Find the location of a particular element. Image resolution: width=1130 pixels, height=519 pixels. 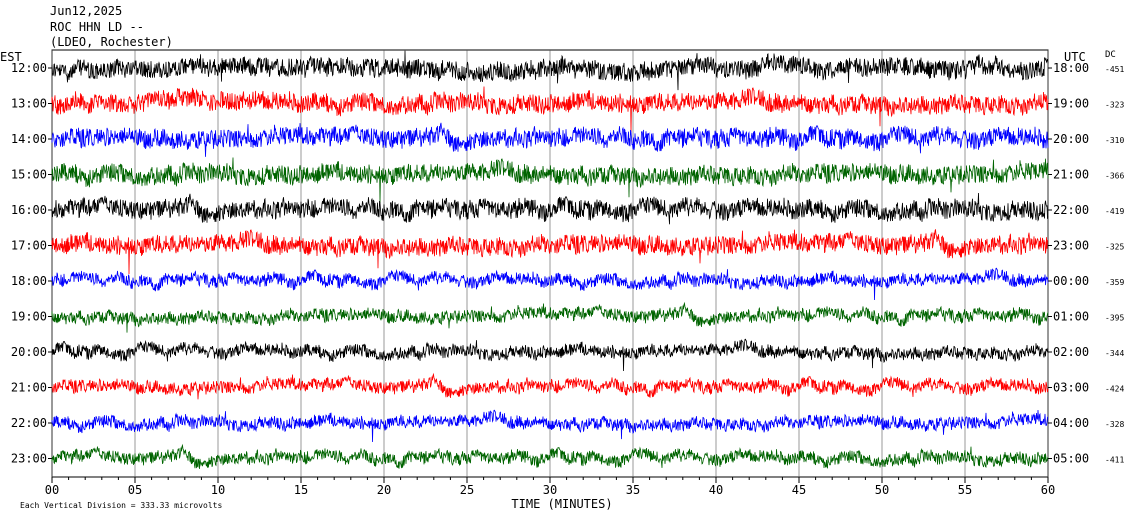

est-hour-label: 23:00 is located at coordinates (29, 459).